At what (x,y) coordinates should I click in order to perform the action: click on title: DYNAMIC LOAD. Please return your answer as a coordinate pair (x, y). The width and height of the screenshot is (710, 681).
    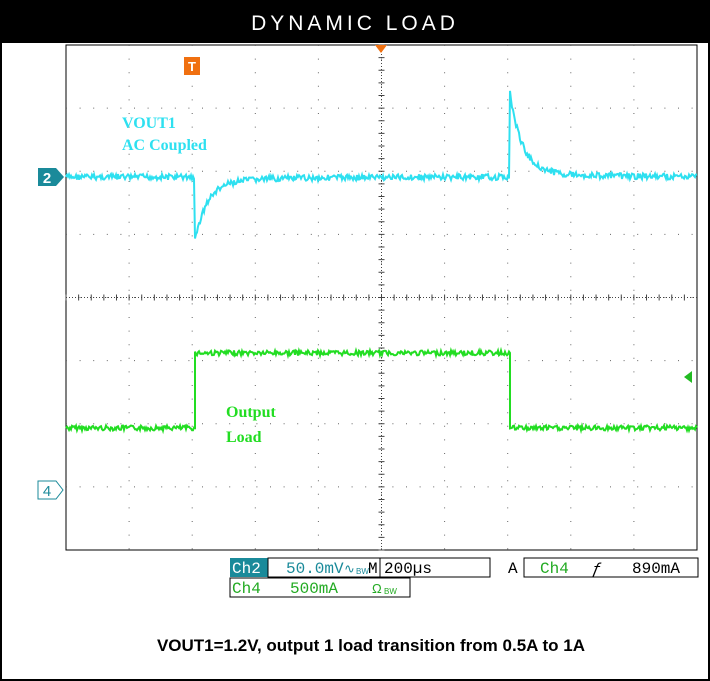
    Looking at the image, I should click on (355, 23).